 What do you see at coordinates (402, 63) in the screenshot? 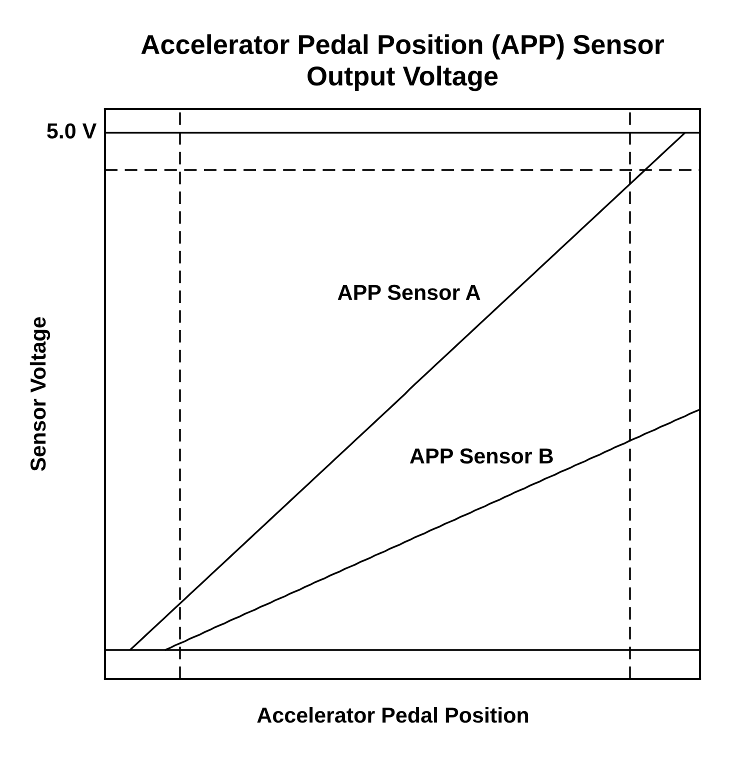
I see `chart-title: Accelerator Pedal Position (APP) Sensor Output Voltage` at bounding box center [402, 63].